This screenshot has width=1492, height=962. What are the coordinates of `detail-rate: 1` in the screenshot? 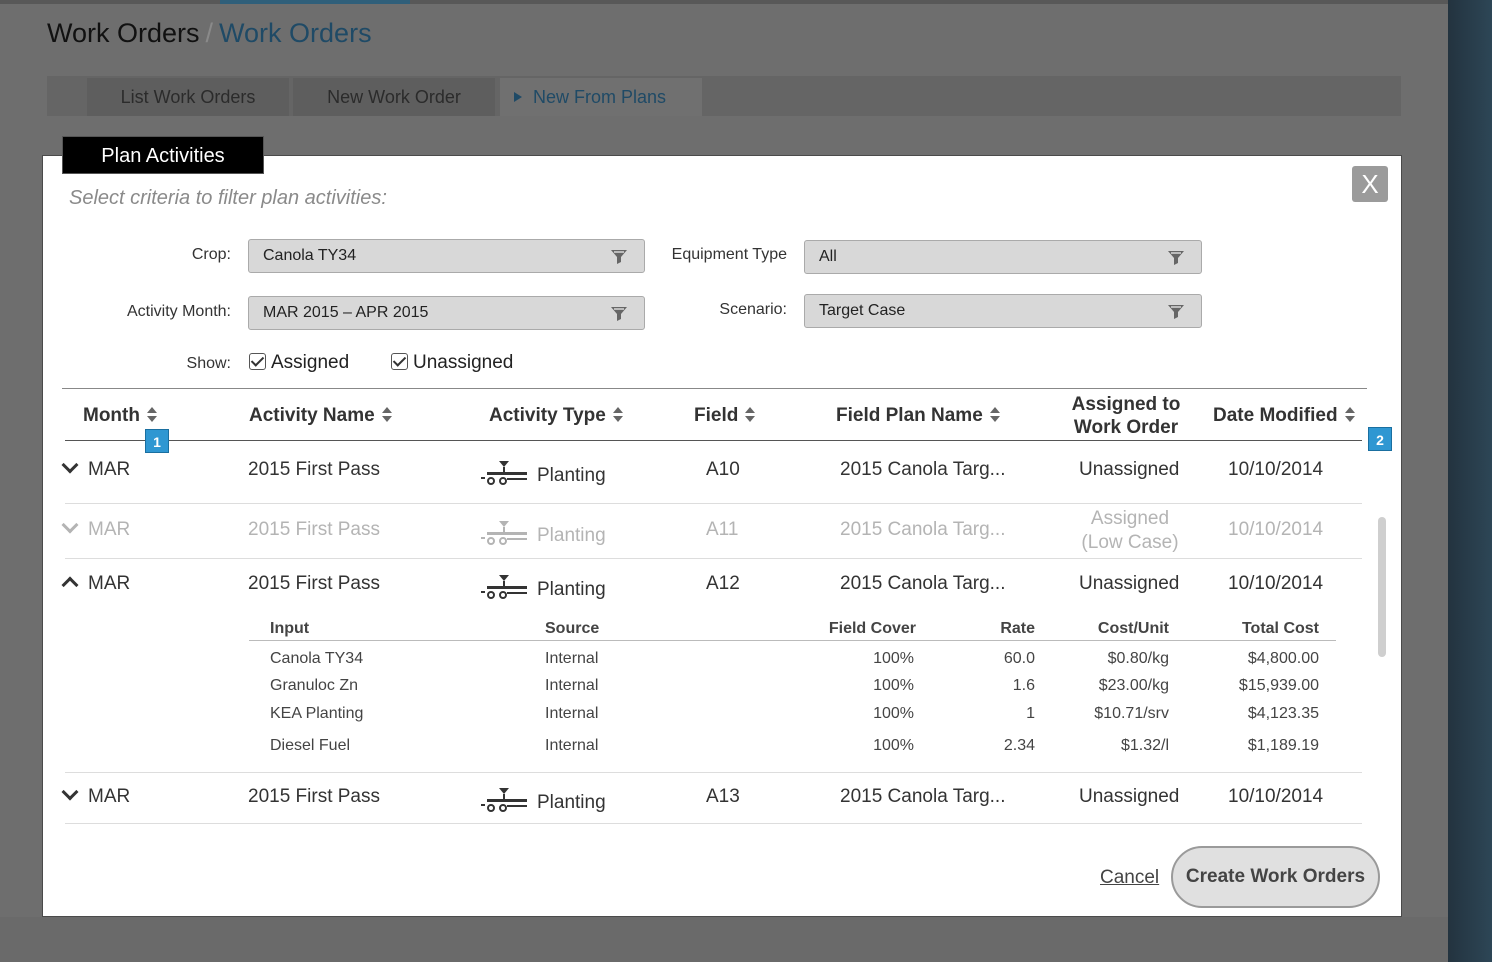 It's located at (1030, 713).